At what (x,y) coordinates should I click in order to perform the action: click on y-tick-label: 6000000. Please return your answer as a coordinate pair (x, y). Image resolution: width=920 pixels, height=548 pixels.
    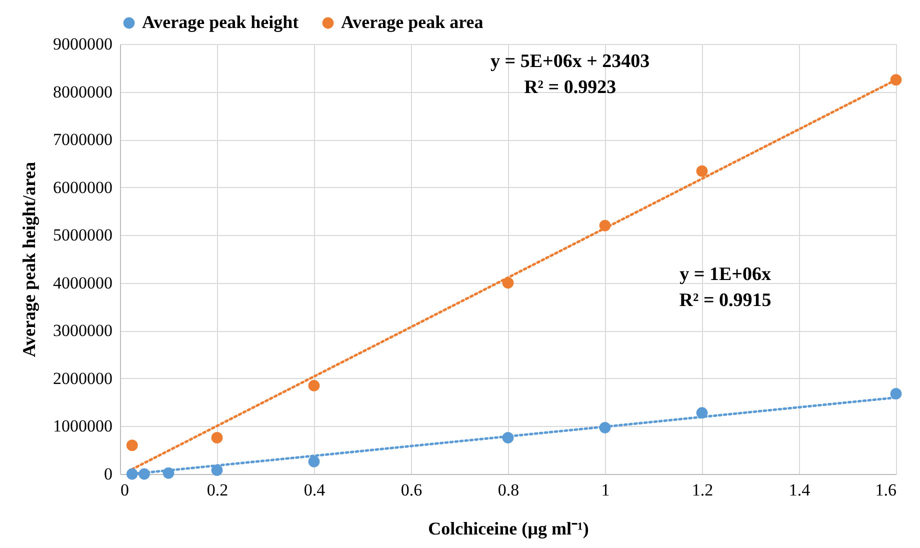
    Looking at the image, I should click on (82, 187).